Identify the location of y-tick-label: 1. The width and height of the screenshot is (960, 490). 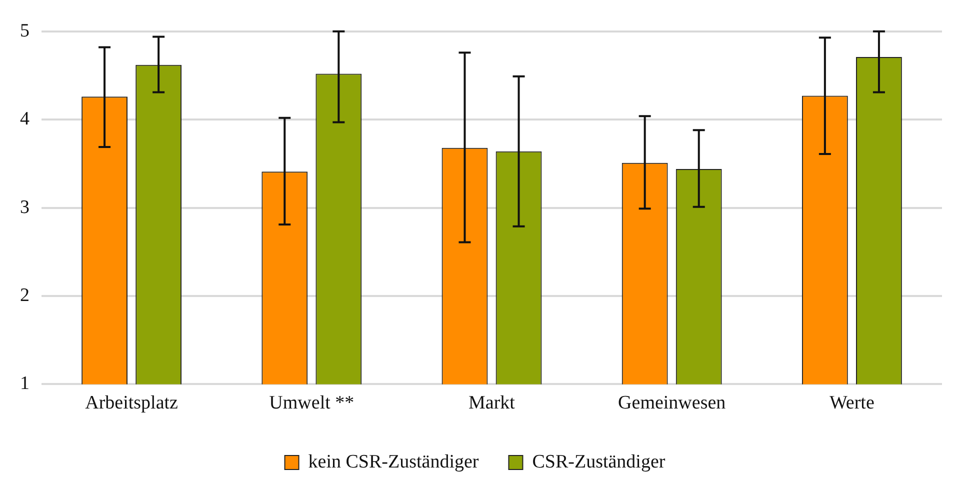
(25, 383).